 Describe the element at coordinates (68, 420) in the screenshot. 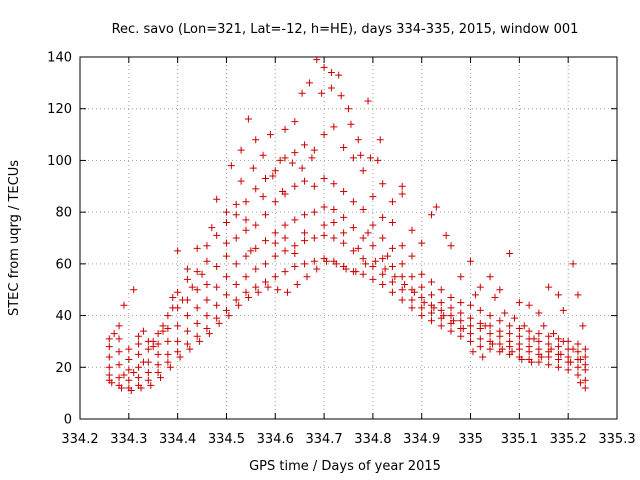

I see `y-tick-label: 0` at that location.